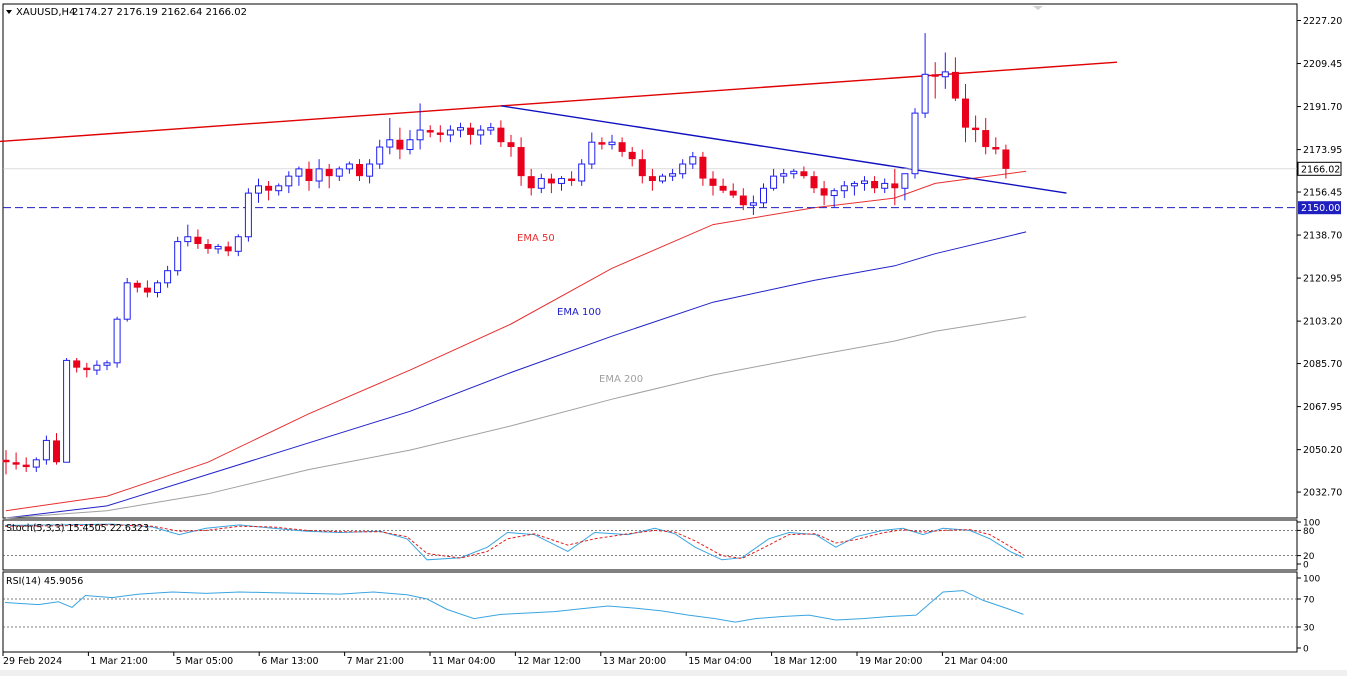  I want to click on current-price-tag: 2166.02, so click(1319, 168).